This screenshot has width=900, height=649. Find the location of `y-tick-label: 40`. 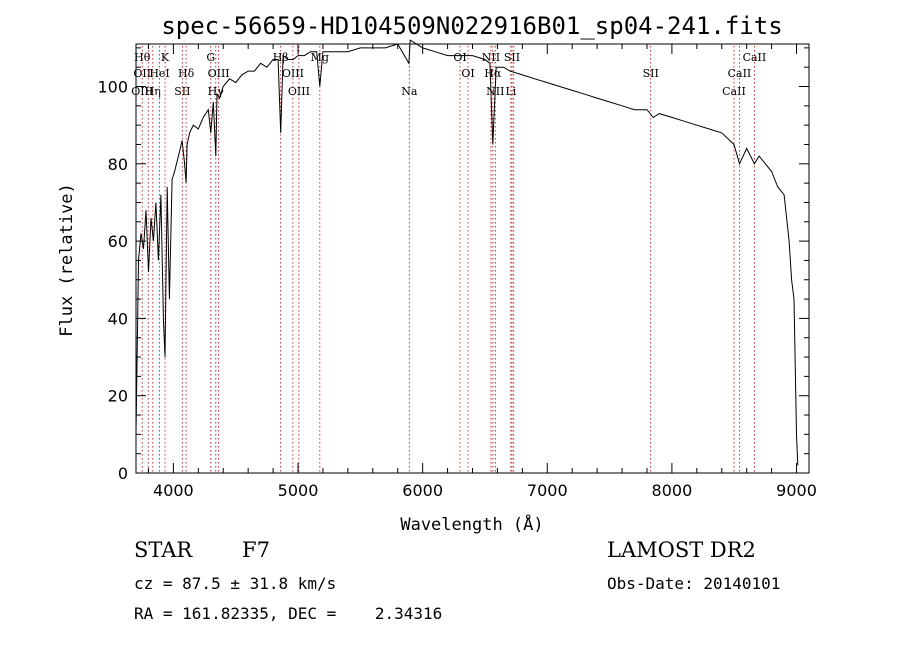

y-tick-label: 40 is located at coordinates (118, 318).